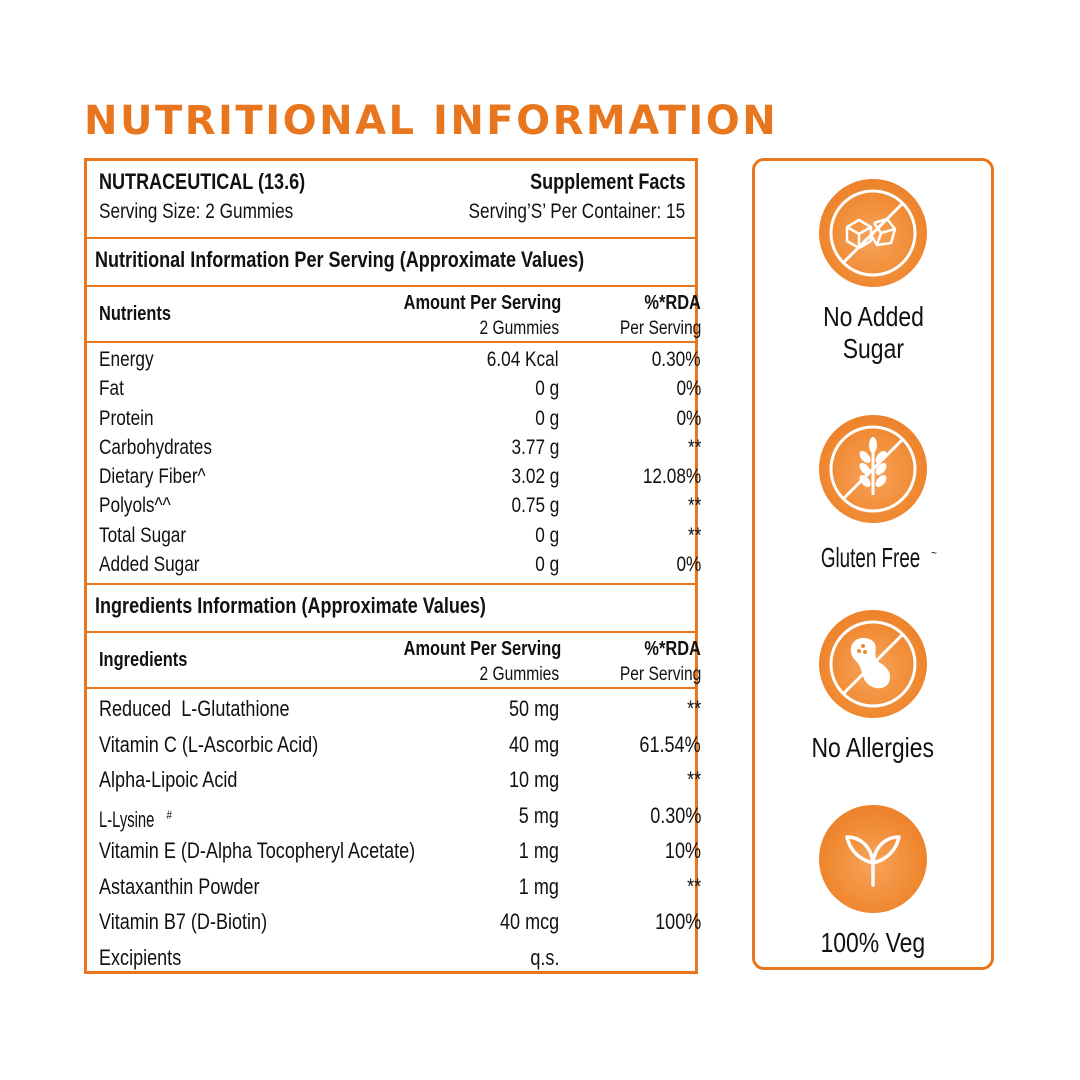  I want to click on badge-no-added-sugar: No Added Sugar, so click(873, 272).